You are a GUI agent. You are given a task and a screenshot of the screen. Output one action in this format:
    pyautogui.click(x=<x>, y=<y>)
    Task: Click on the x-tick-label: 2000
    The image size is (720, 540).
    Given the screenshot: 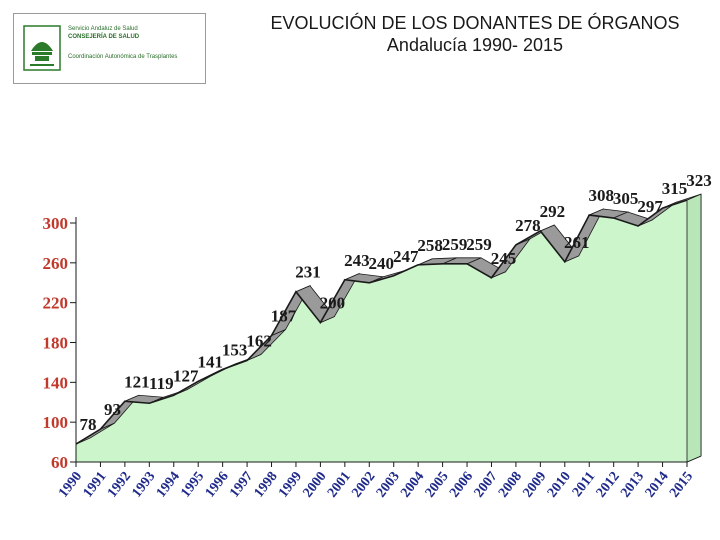 What is the action you would take?
    pyautogui.click(x=314, y=484)
    